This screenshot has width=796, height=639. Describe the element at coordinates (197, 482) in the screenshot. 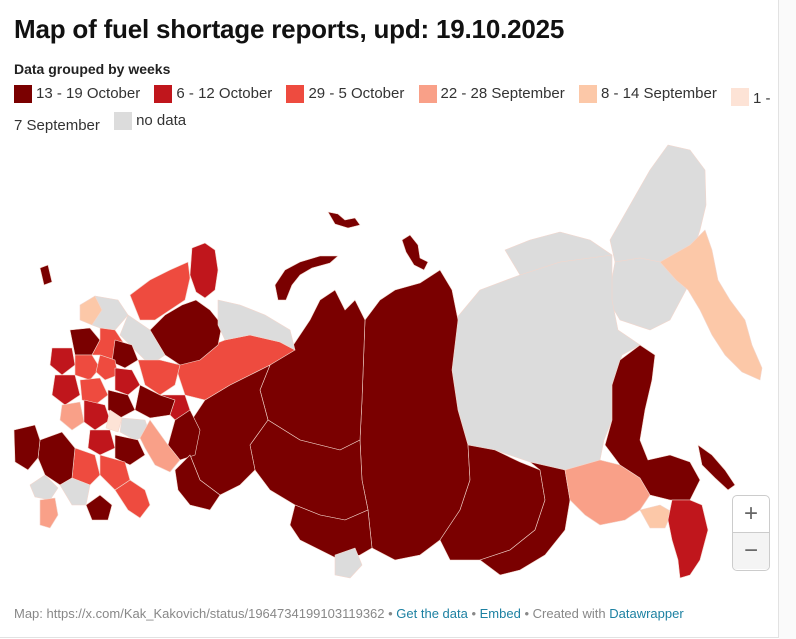

I see `region-chelyabinsk-kurgan` at that location.